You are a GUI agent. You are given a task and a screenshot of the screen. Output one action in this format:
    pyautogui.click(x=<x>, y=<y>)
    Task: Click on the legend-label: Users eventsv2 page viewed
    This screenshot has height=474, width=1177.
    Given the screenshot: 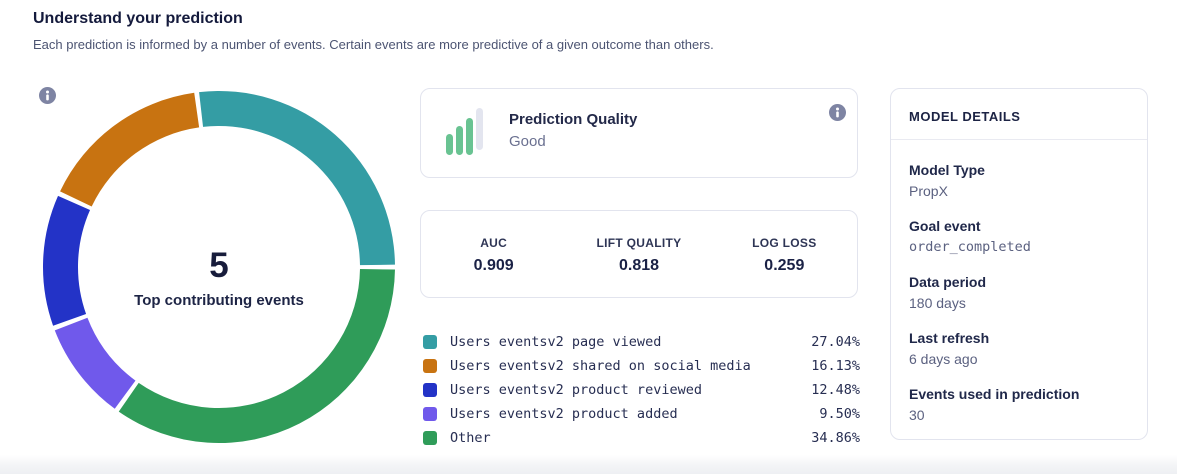 What is the action you would take?
    pyautogui.click(x=556, y=342)
    